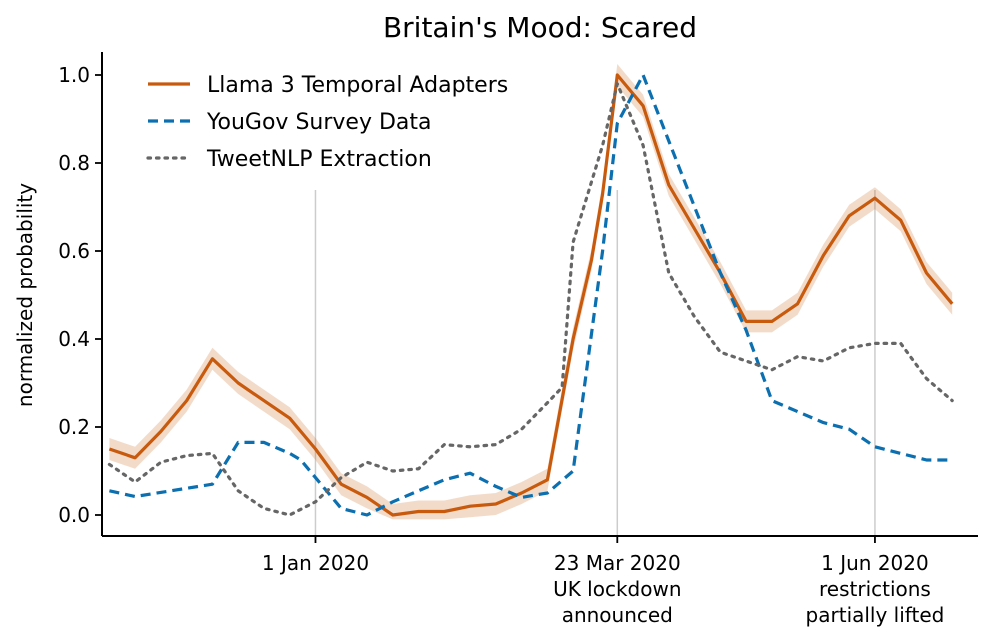  What do you see at coordinates (540, 27) in the screenshot?
I see `chart-title: Britain's Mood: Scared` at bounding box center [540, 27].